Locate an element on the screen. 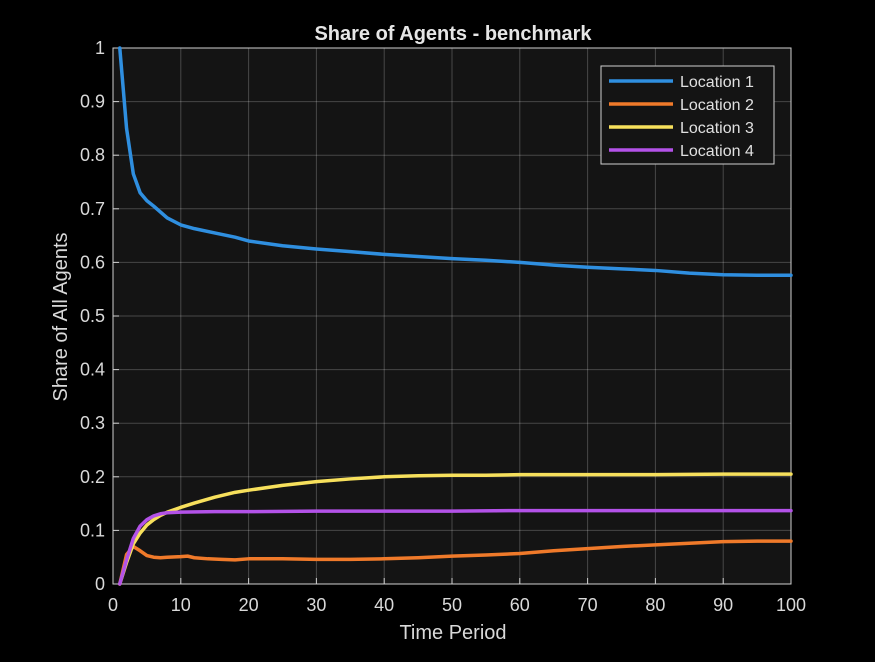  x-tick-label: 80 is located at coordinates (655, 605).